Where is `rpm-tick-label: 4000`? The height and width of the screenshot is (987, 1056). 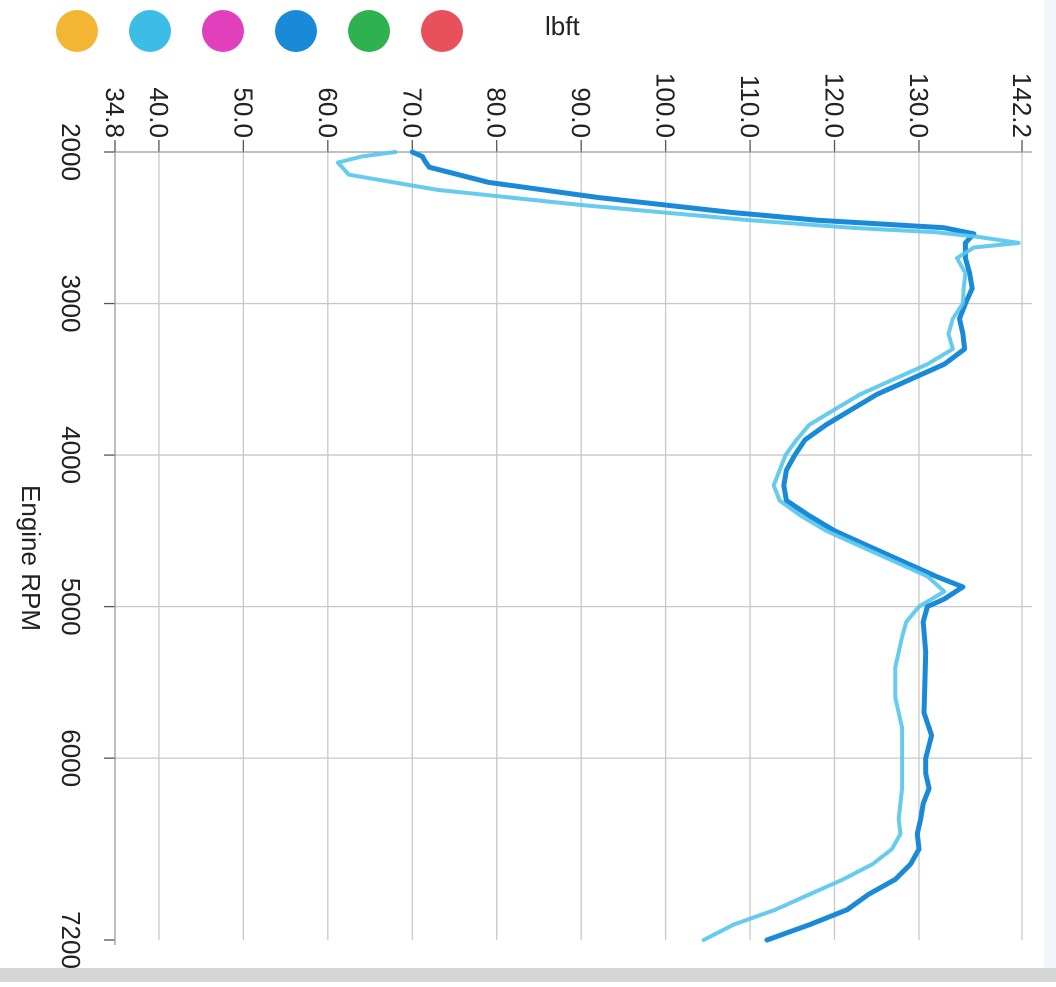
rpm-tick-label: 4000 is located at coordinates (71, 455).